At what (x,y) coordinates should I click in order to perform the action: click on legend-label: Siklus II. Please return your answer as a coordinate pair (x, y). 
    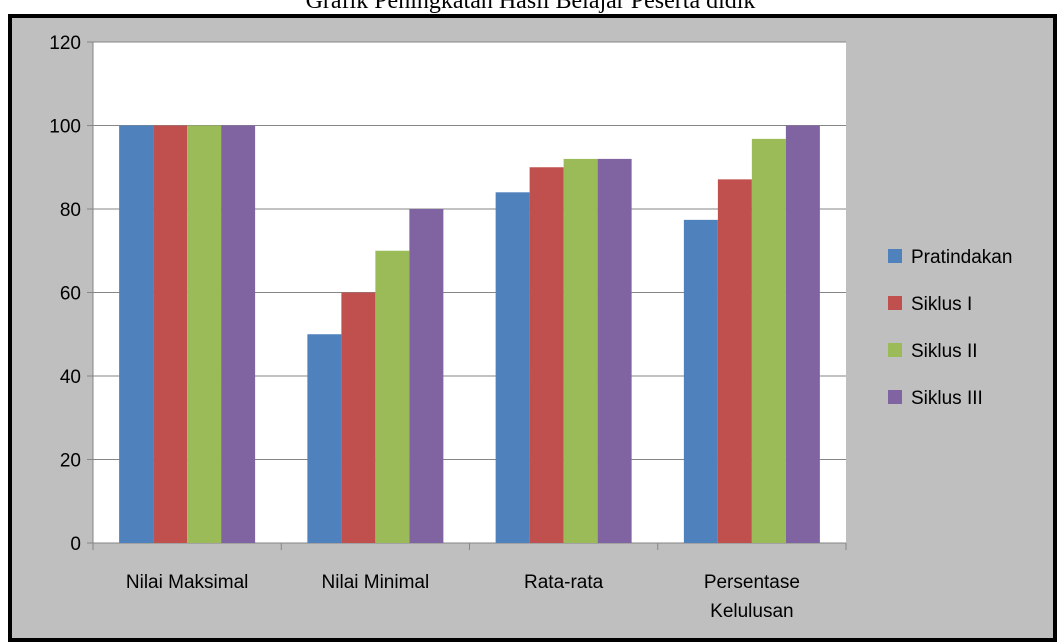
    Looking at the image, I should click on (944, 351).